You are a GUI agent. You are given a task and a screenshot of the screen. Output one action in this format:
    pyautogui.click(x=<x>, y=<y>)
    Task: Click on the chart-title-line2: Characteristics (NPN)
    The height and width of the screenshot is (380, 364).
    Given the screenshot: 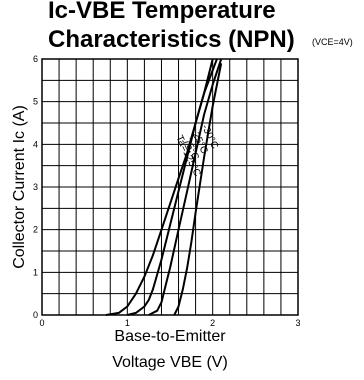 What is the action you would take?
    pyautogui.click(x=171, y=39)
    